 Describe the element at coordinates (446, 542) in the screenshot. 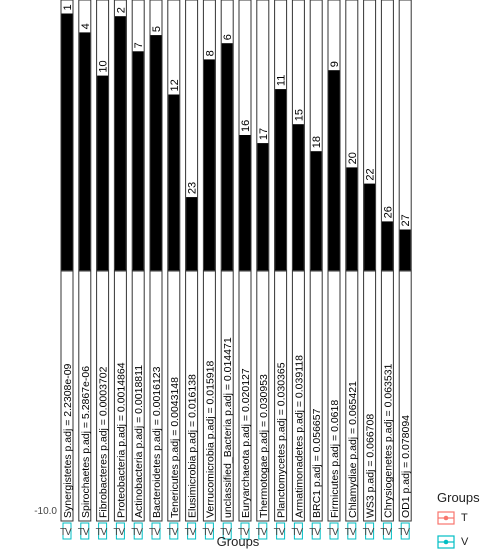

I see `legend-key-v-icon` at that location.